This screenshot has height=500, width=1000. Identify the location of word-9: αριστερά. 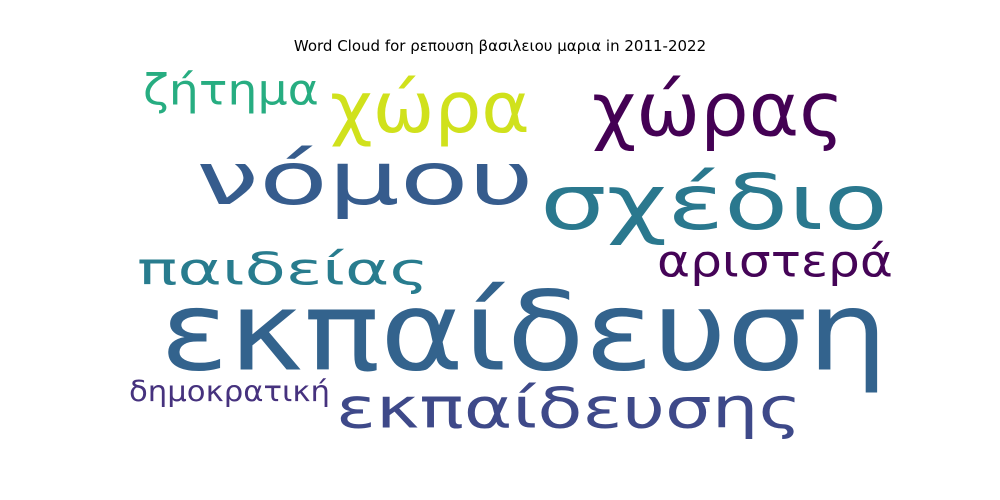
(775, 262).